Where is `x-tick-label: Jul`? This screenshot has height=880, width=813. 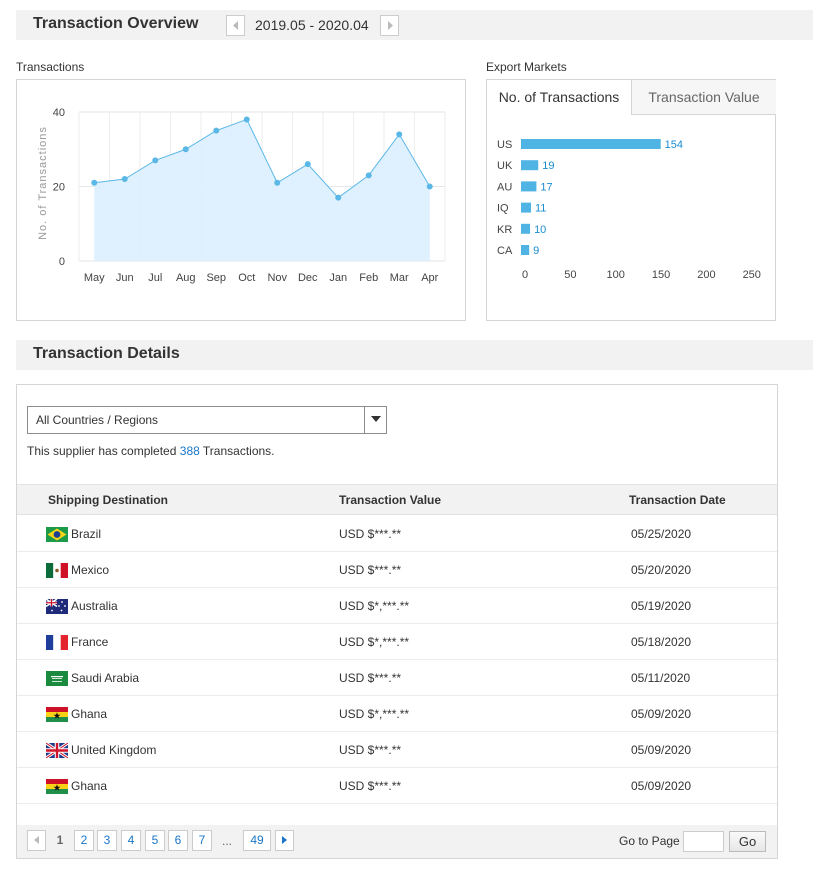
x-tick-label: Jul is located at coordinates (155, 278).